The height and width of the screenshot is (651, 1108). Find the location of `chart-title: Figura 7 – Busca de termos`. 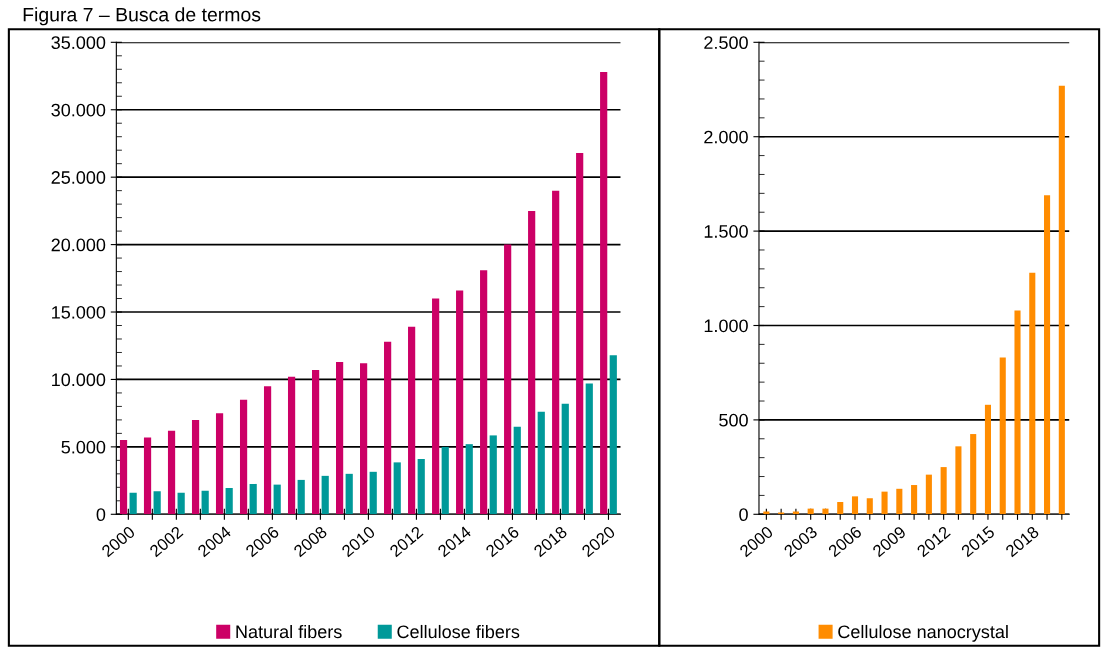

chart-title: Figura 7 – Busca de termos is located at coordinates (142, 16).